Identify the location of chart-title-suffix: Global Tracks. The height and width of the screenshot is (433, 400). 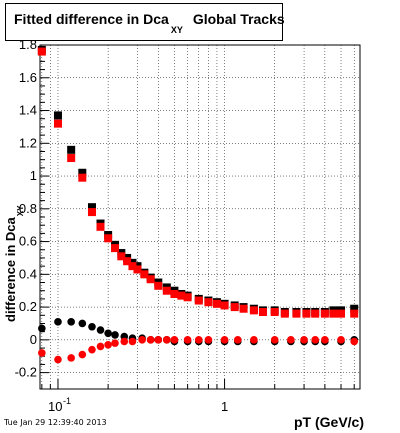
(238, 19).